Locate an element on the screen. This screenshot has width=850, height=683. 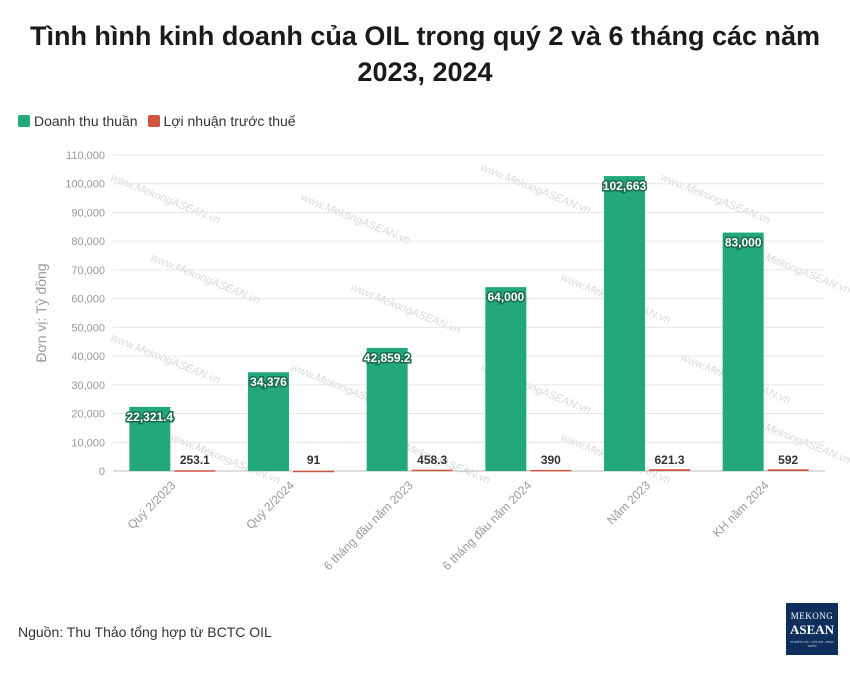
chart-legend: Doanh thu thuần Lợi nhuận trước thuế is located at coordinates (162, 121).